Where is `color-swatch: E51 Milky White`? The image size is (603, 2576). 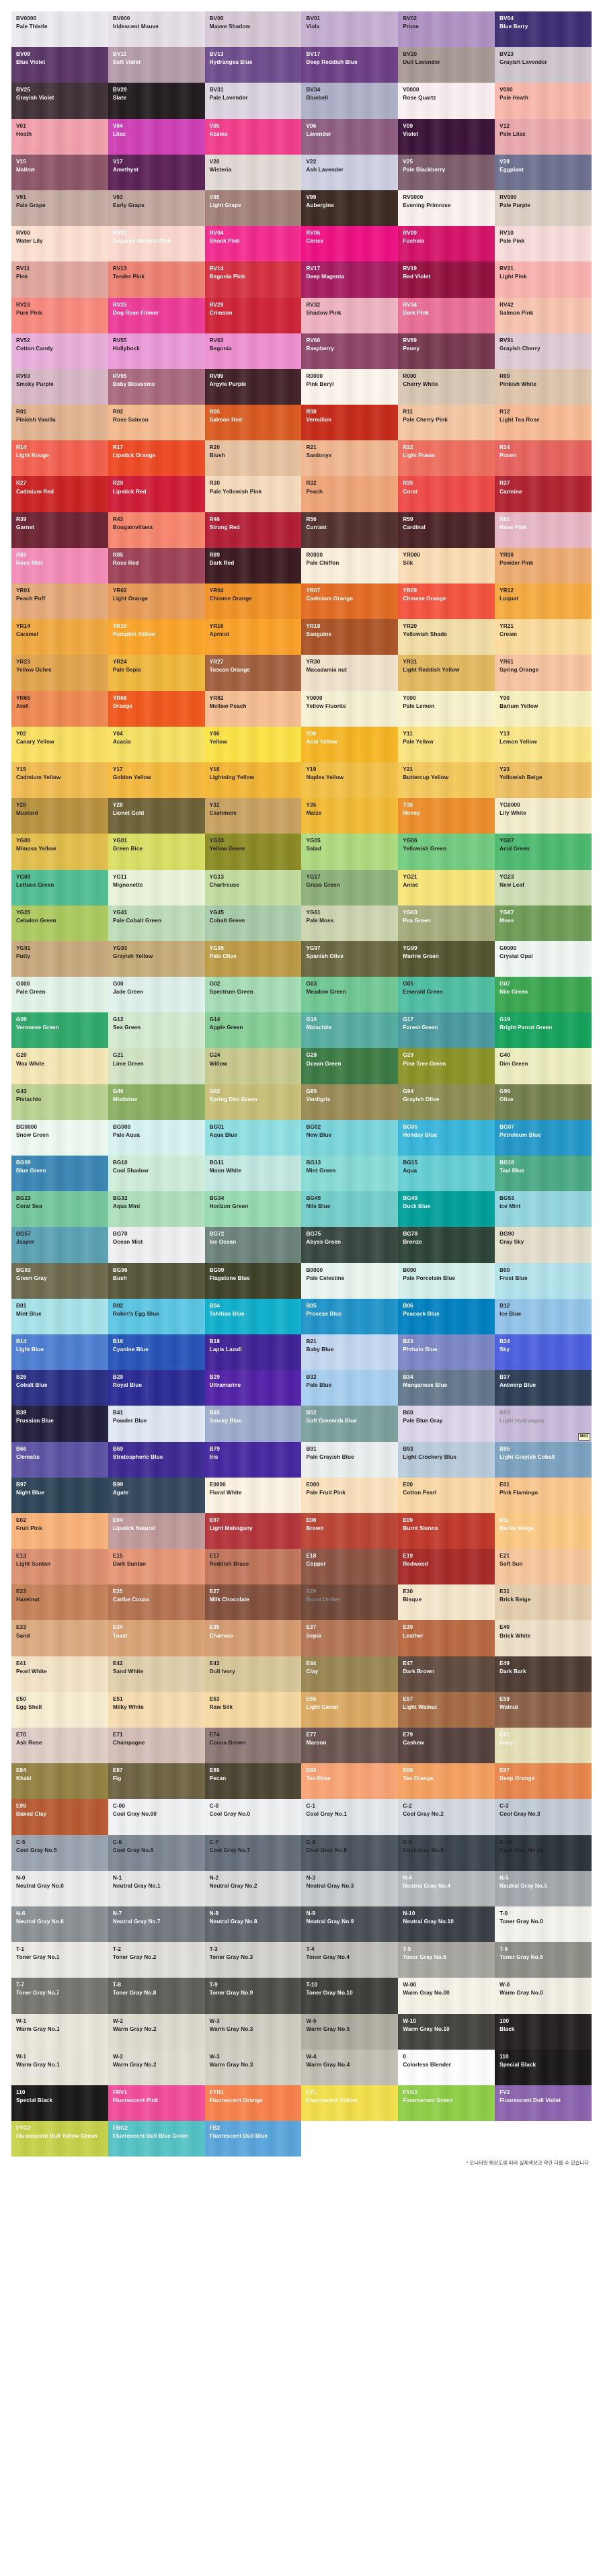
color-swatch: E51 Milky White is located at coordinates (156, 1709).